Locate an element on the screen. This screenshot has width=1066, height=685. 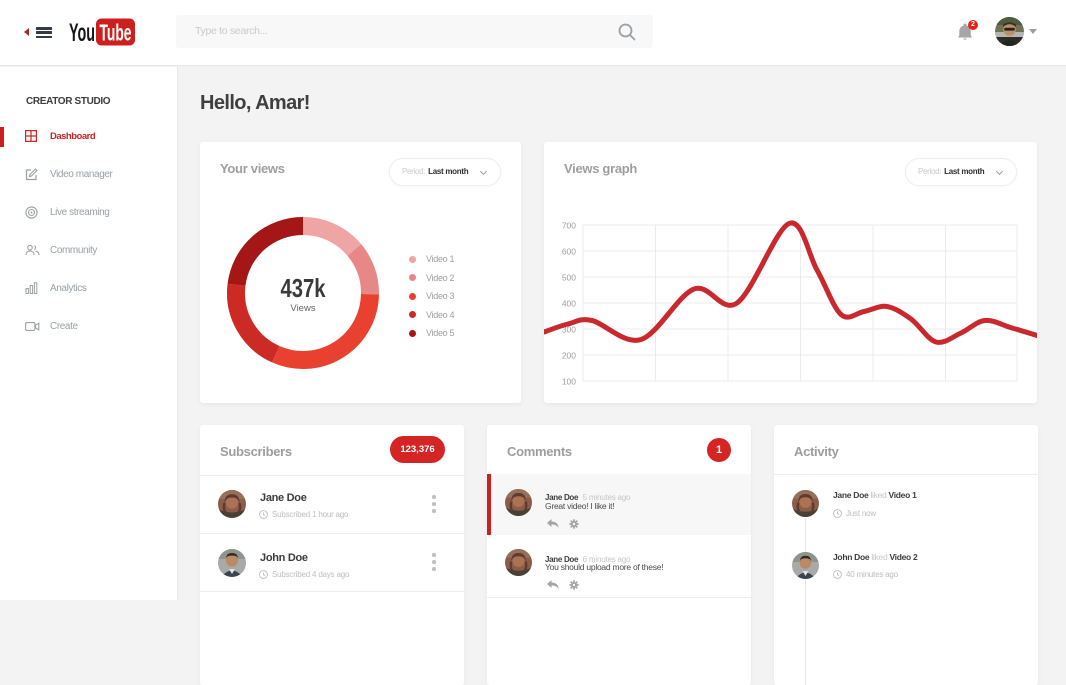
svg-text: 200 is located at coordinates (569, 356).